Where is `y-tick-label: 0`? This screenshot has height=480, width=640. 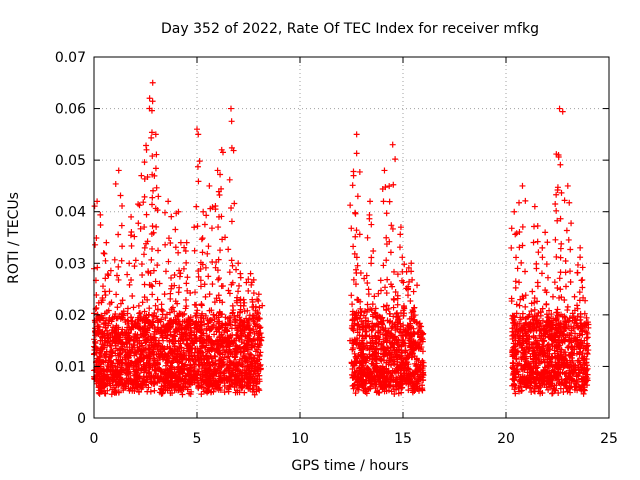 y-tick-label: 0 is located at coordinates (81, 419).